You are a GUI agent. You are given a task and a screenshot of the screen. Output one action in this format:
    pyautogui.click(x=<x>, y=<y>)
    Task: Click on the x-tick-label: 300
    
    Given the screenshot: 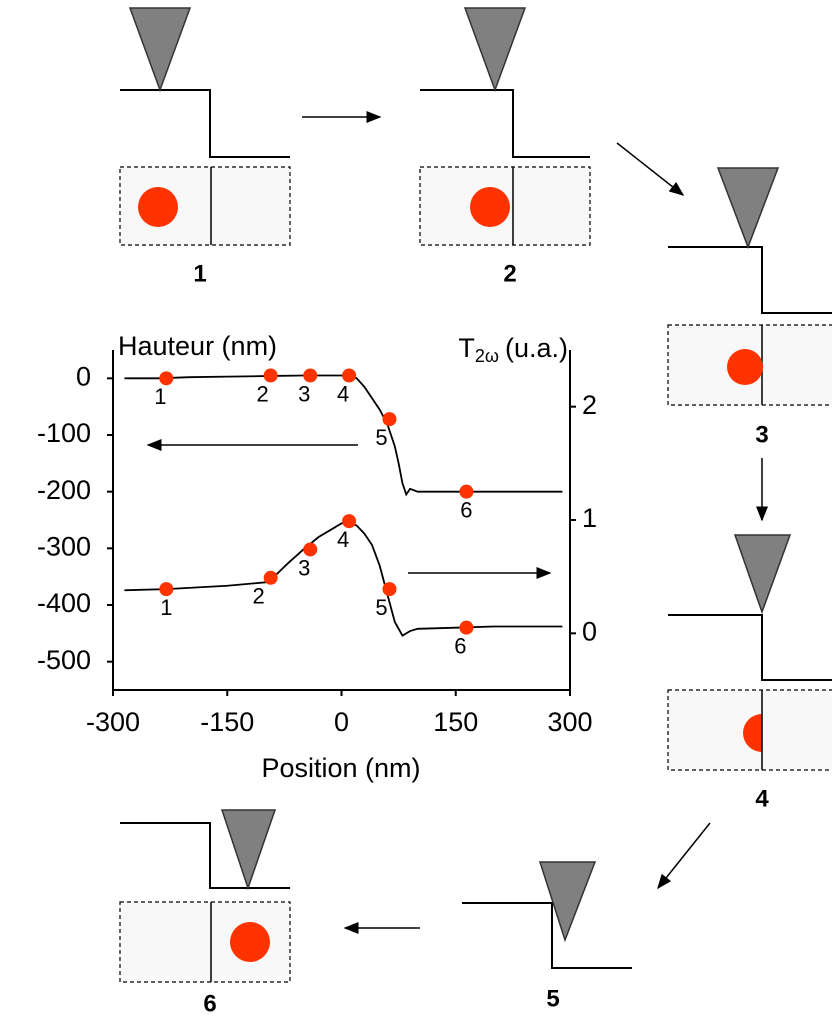 What is the action you would take?
    pyautogui.click(x=569, y=722)
    